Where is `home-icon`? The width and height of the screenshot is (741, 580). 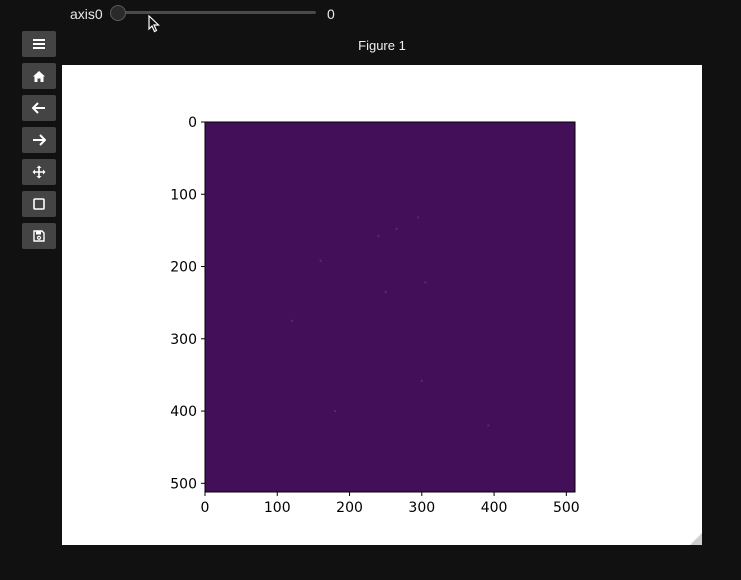
home-icon is located at coordinates (39, 76).